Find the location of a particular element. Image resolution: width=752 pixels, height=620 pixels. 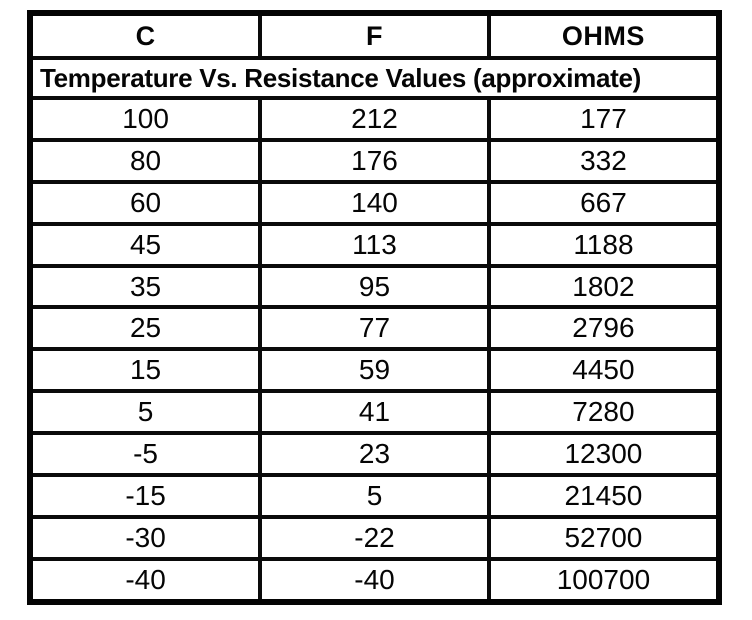

column-header-celsius: C is located at coordinates (145, 35).